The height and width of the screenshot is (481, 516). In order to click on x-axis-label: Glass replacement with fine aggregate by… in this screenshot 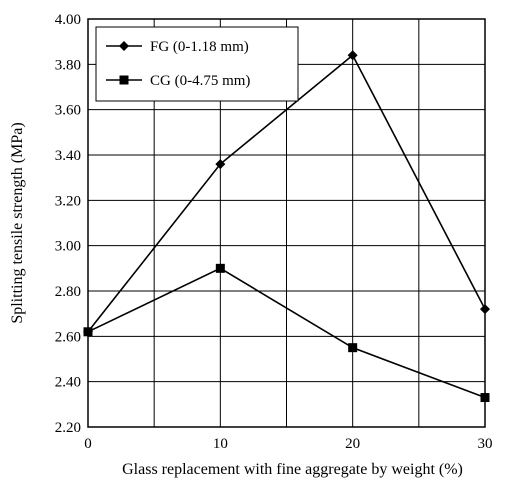, I will do `click(292, 469)`.